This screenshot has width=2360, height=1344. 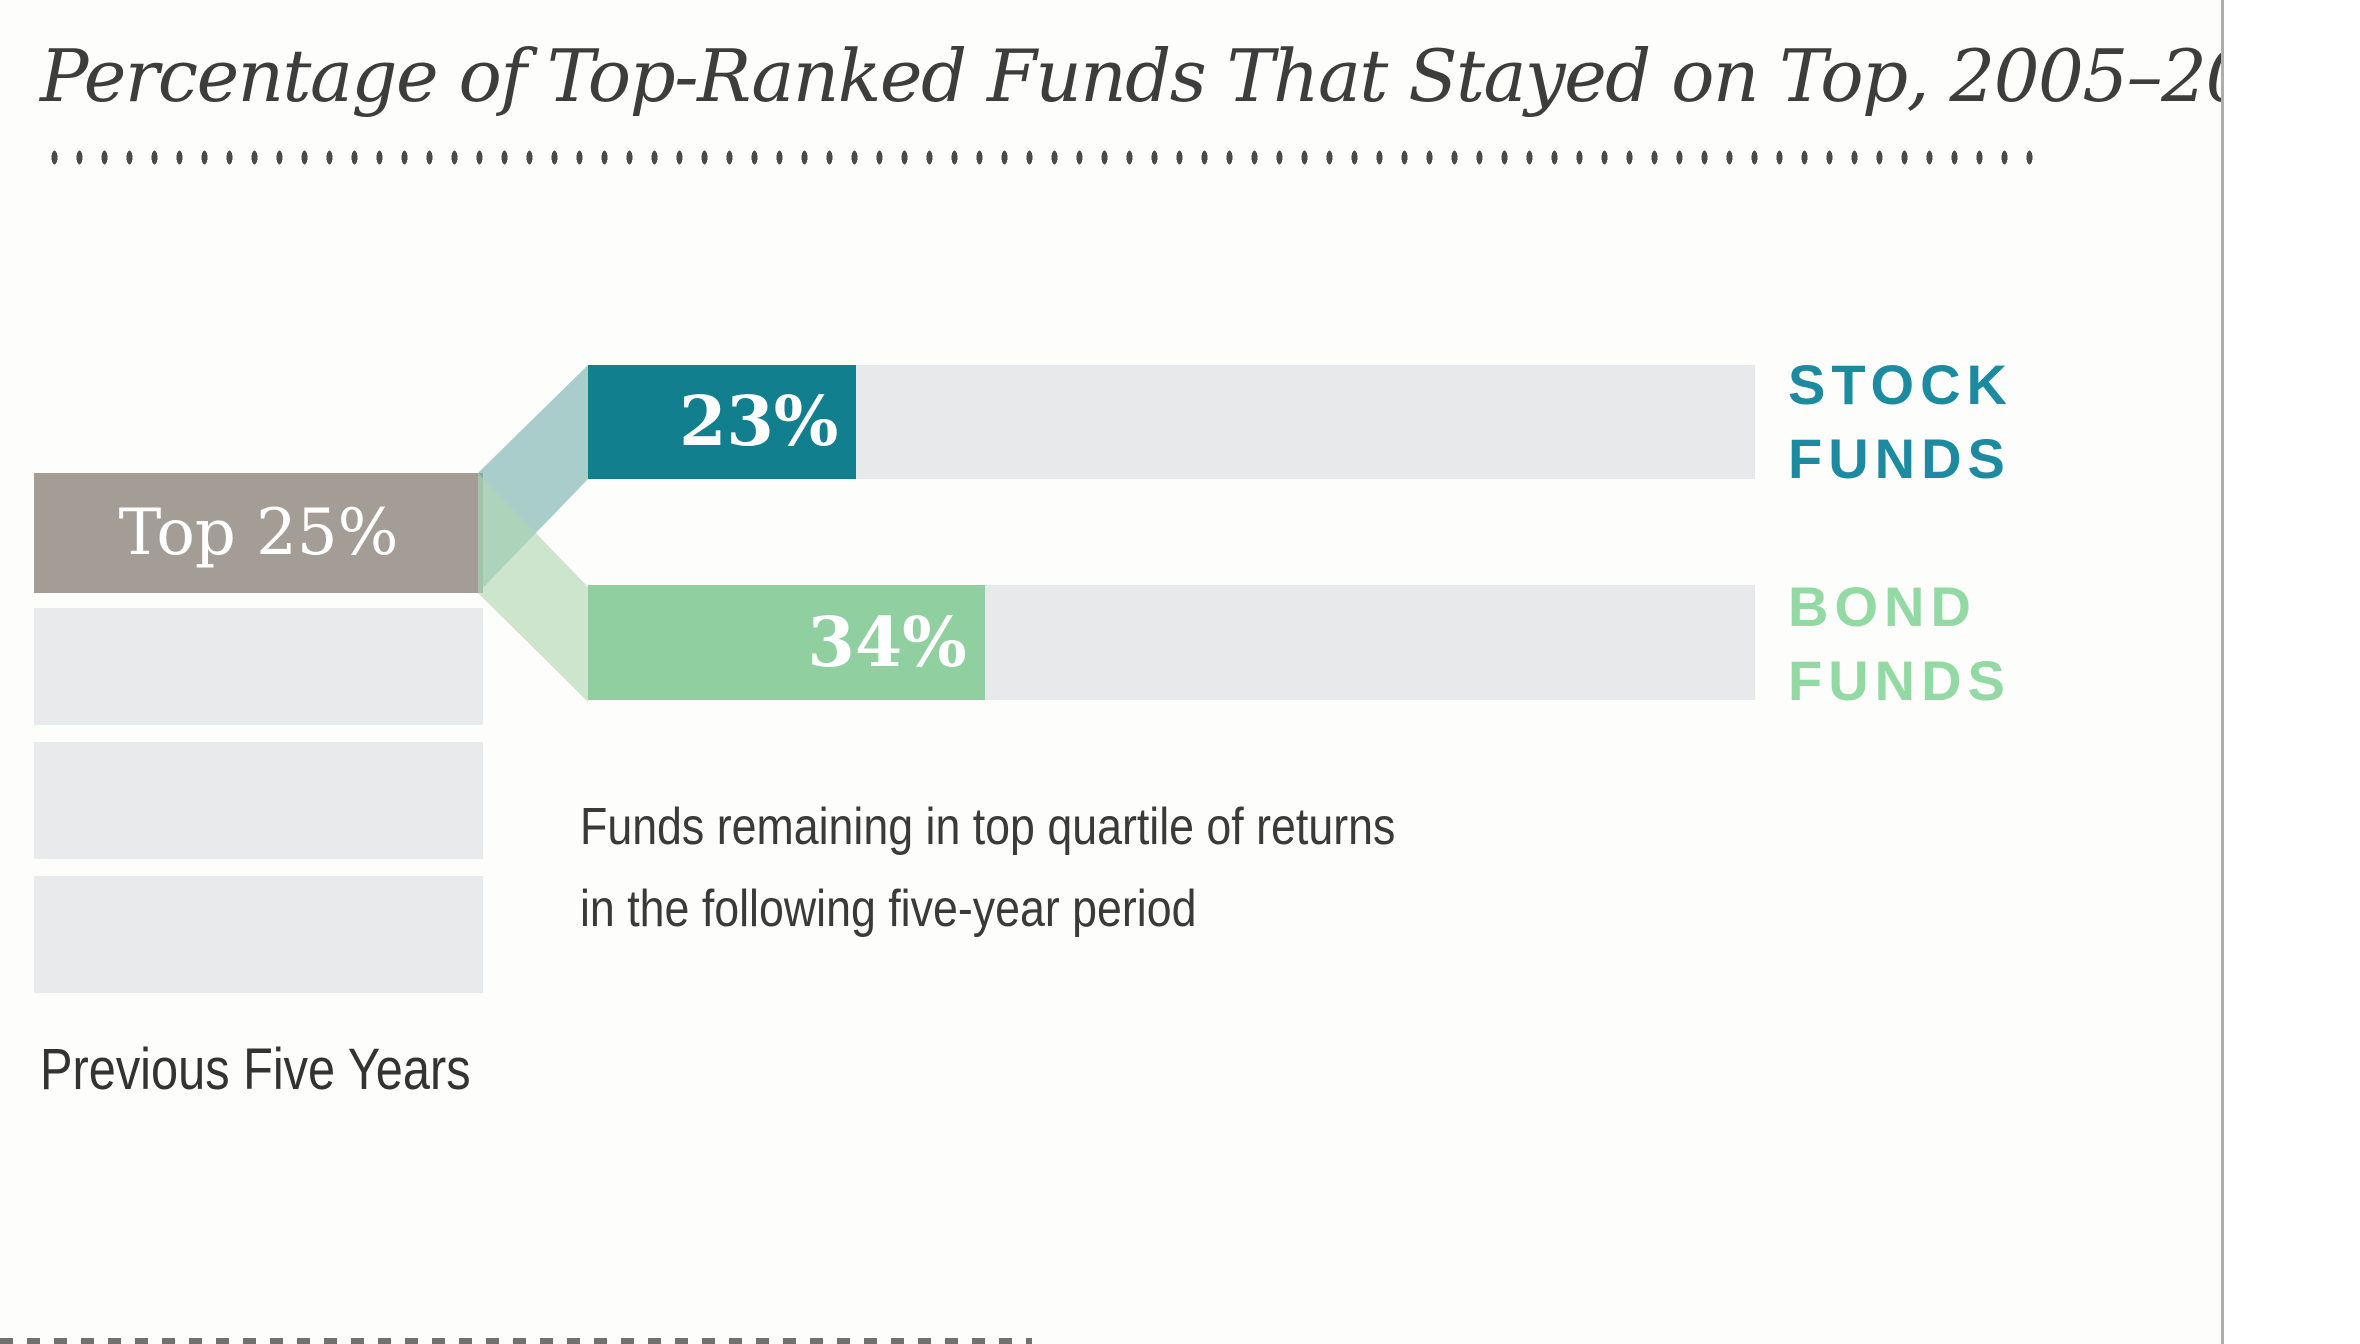 What do you see at coordinates (887, 642) in the screenshot?
I see `bond-value: 34%` at bounding box center [887, 642].